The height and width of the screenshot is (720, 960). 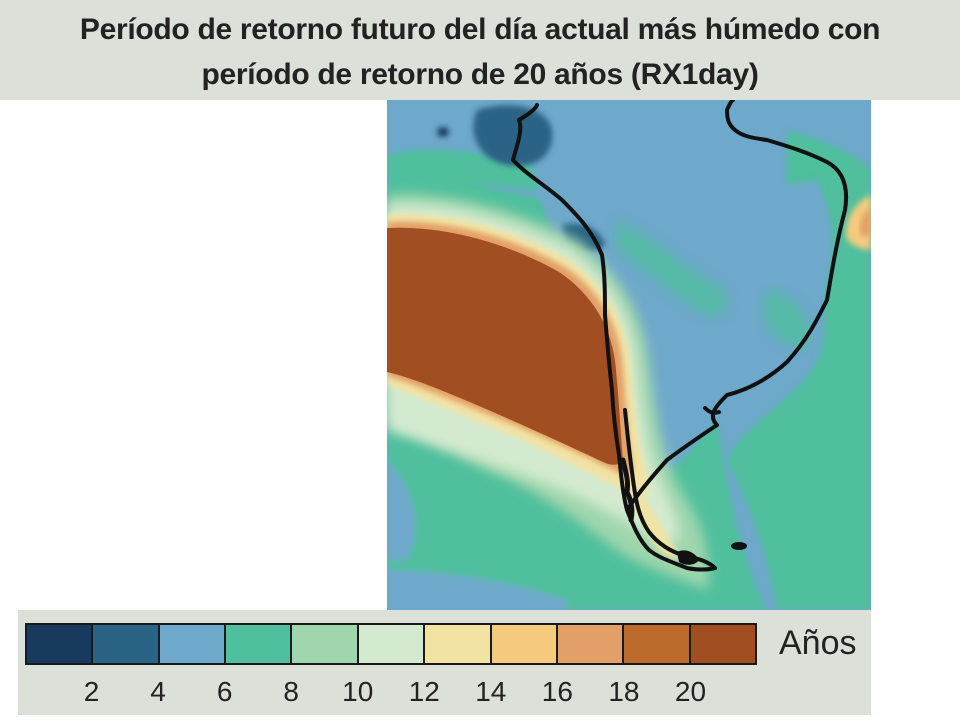 I want to click on legend-tick-label: 12, so click(x=424, y=691).